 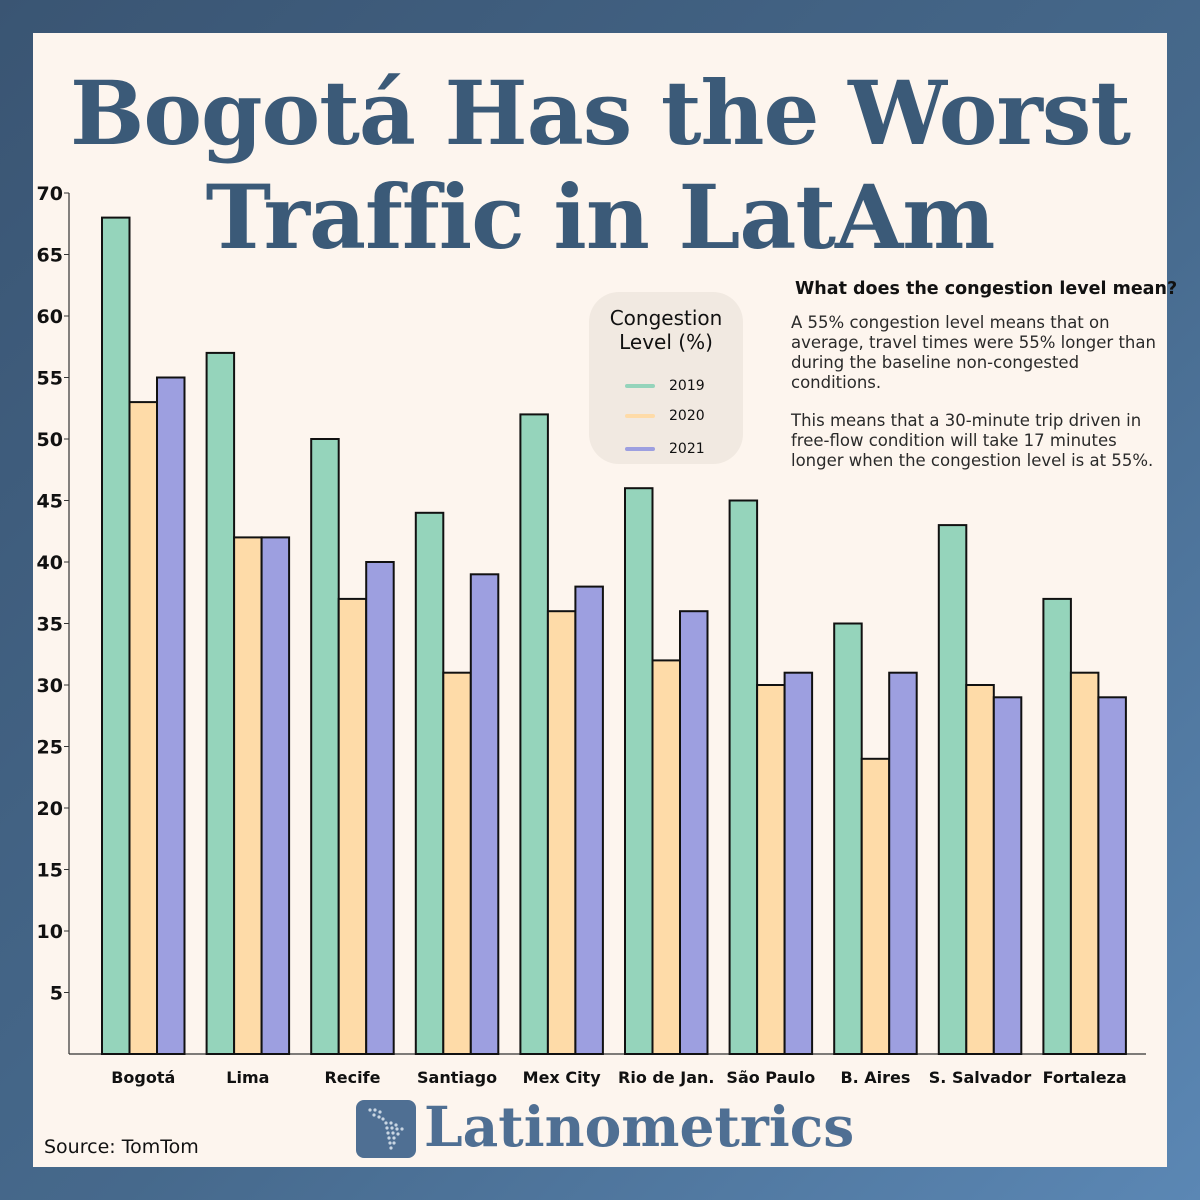 I want to click on brand-logo: Latinometrics, so click(x=616, y=1128).